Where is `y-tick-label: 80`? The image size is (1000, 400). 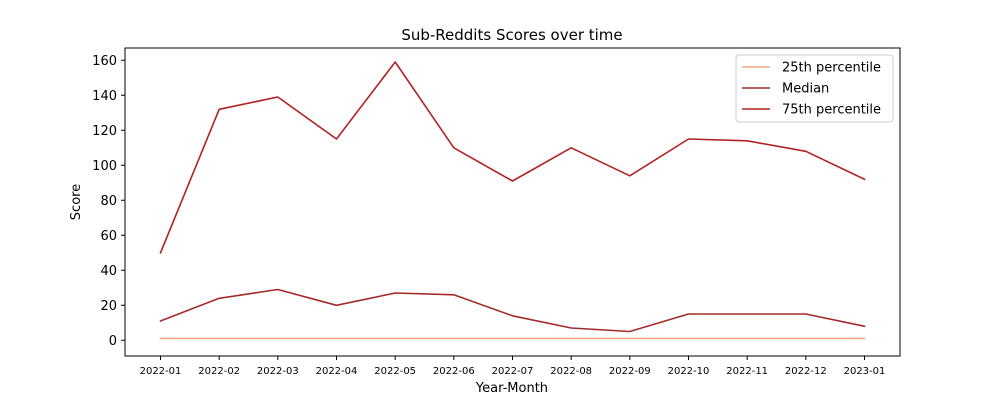 y-tick-label: 80 is located at coordinates (108, 201).